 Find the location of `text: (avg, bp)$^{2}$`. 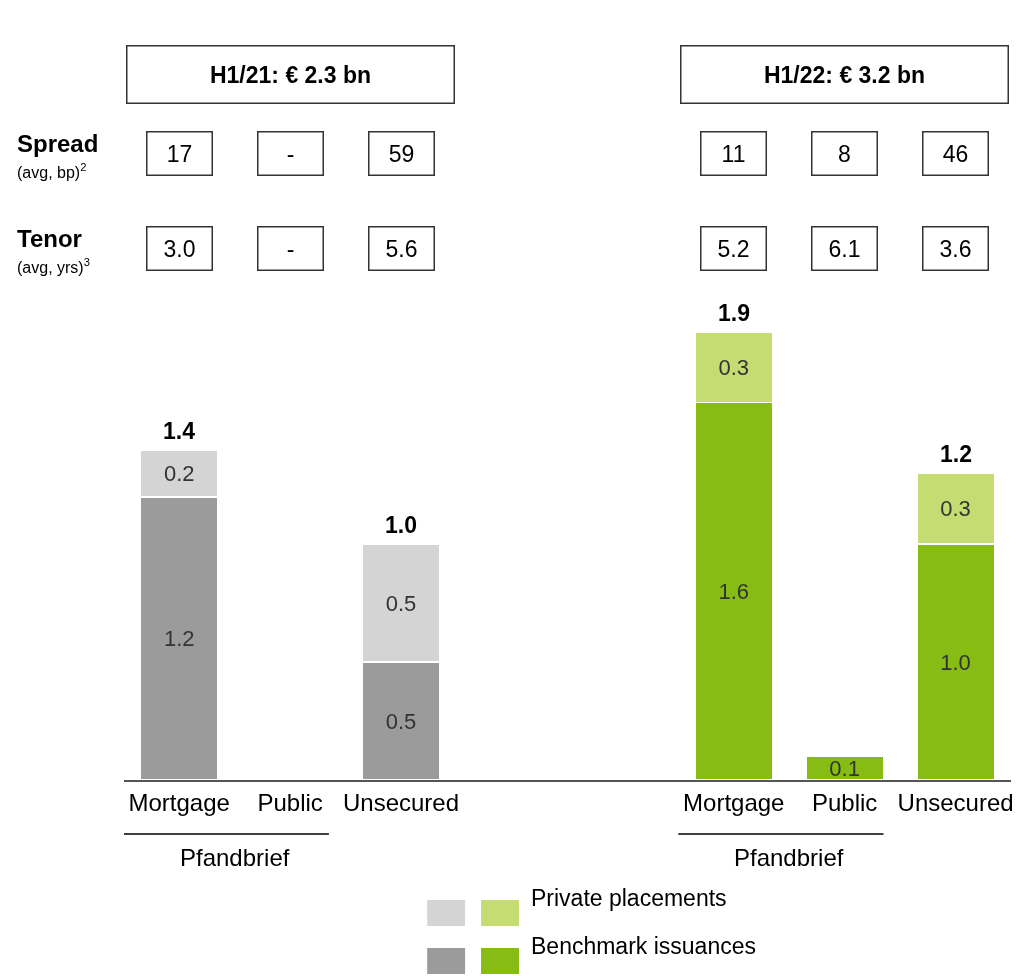

text: (avg, bp)$^{2}$ is located at coordinates (52, 171).